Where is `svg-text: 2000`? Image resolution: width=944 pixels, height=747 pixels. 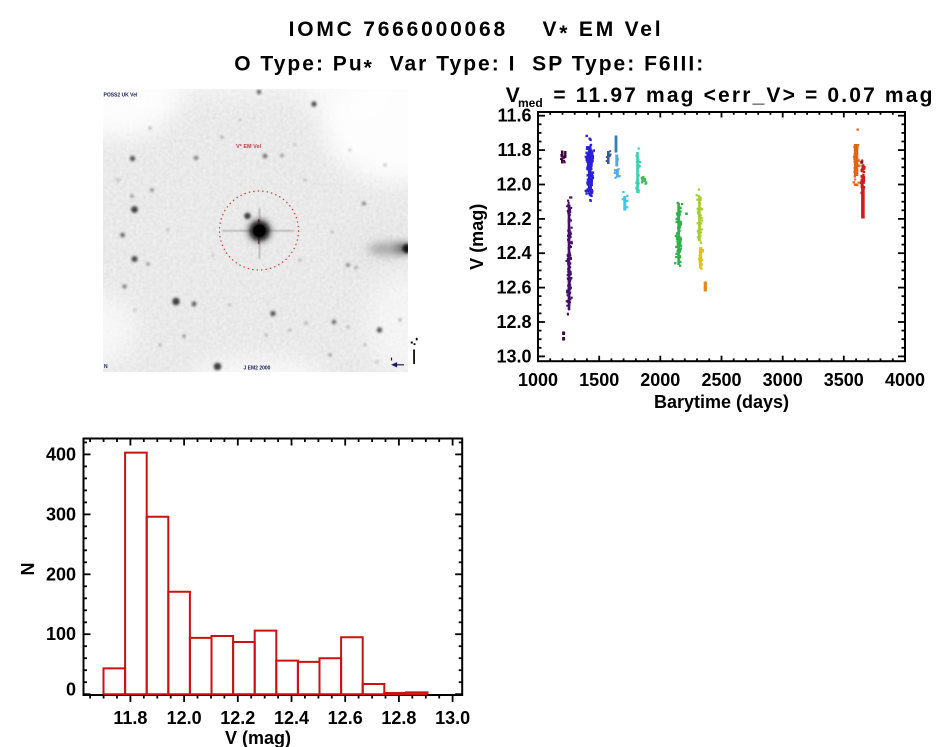 svg-text: 2000 is located at coordinates (660, 380).